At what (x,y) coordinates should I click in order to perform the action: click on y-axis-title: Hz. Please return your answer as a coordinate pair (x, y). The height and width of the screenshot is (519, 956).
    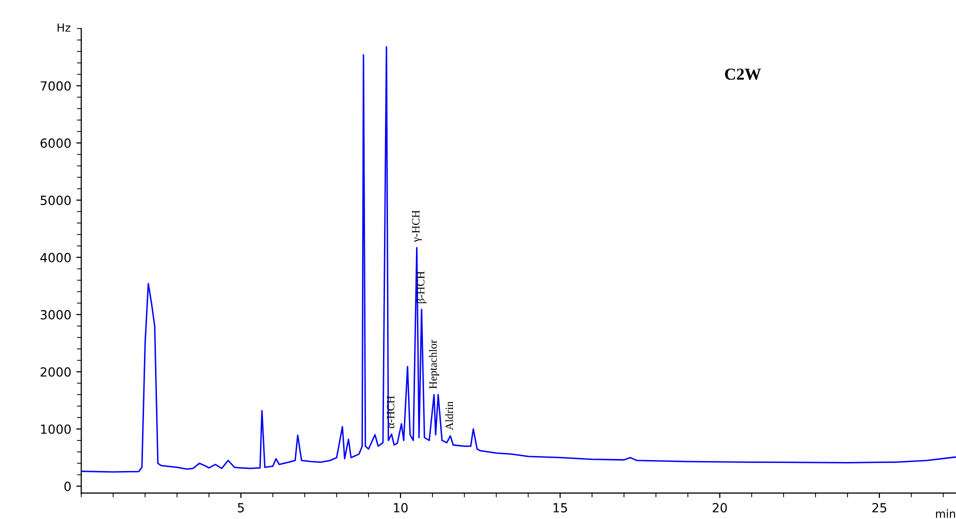
    Looking at the image, I should click on (64, 28).